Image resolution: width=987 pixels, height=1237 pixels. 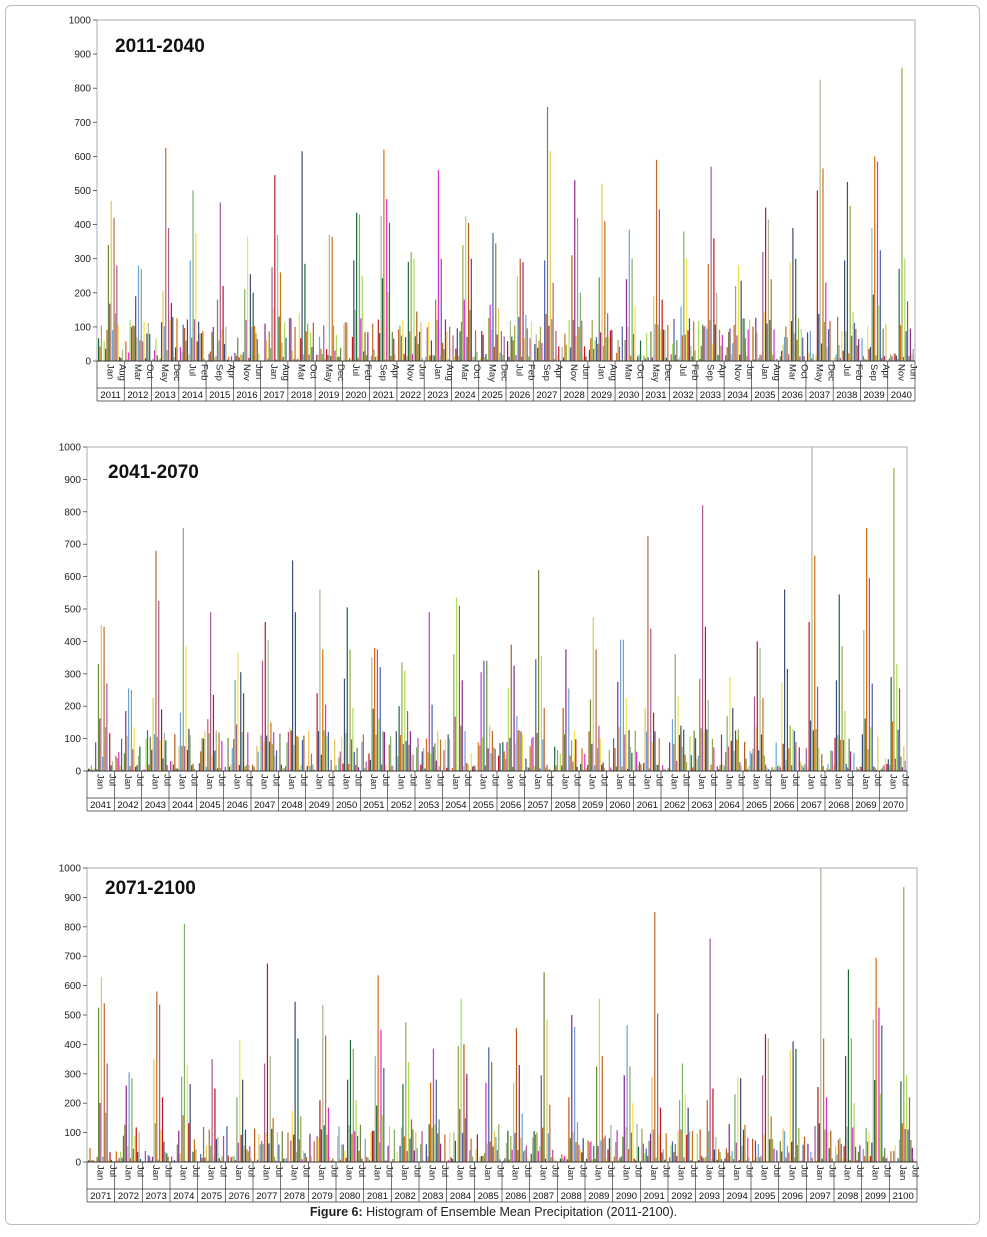 What do you see at coordinates (410, 395) in the screenshot?
I see `year-label: 2022` at bounding box center [410, 395].